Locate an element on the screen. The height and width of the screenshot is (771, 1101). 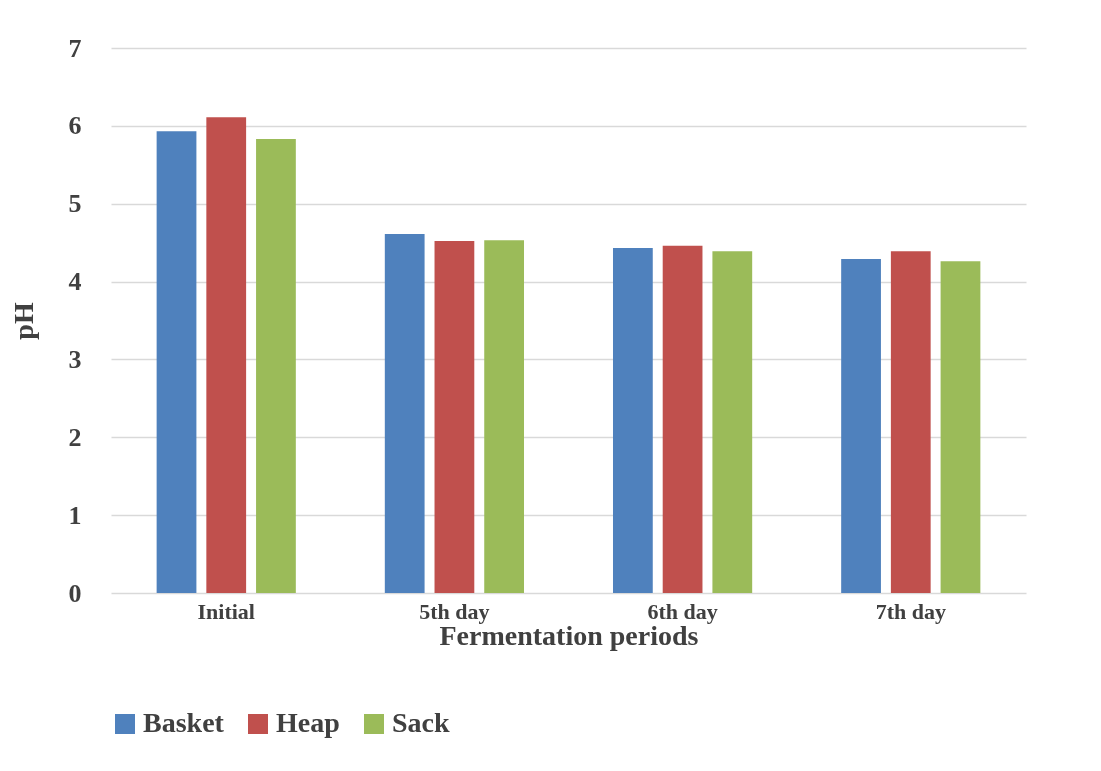
y-tick-label: 7 is located at coordinates (75, 48).